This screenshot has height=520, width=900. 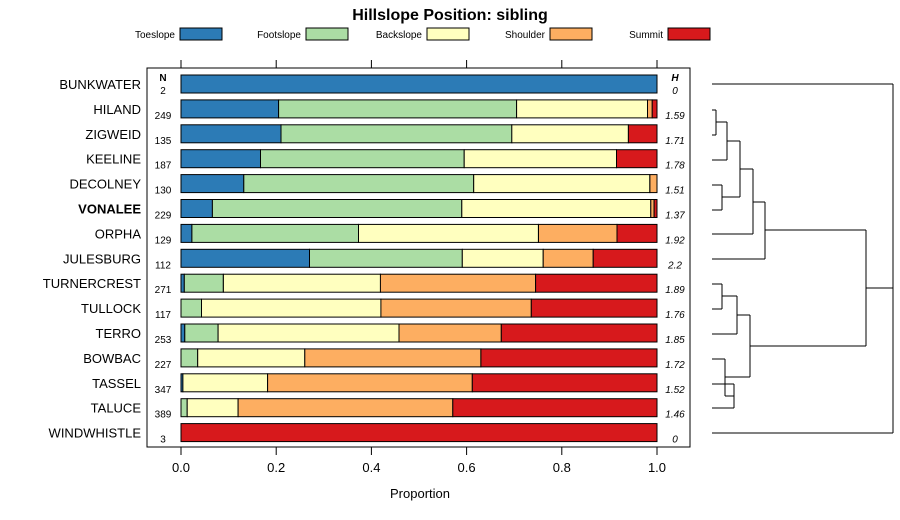 What do you see at coordinates (163, 240) in the screenshot?
I see `n-value: 129` at bounding box center [163, 240].